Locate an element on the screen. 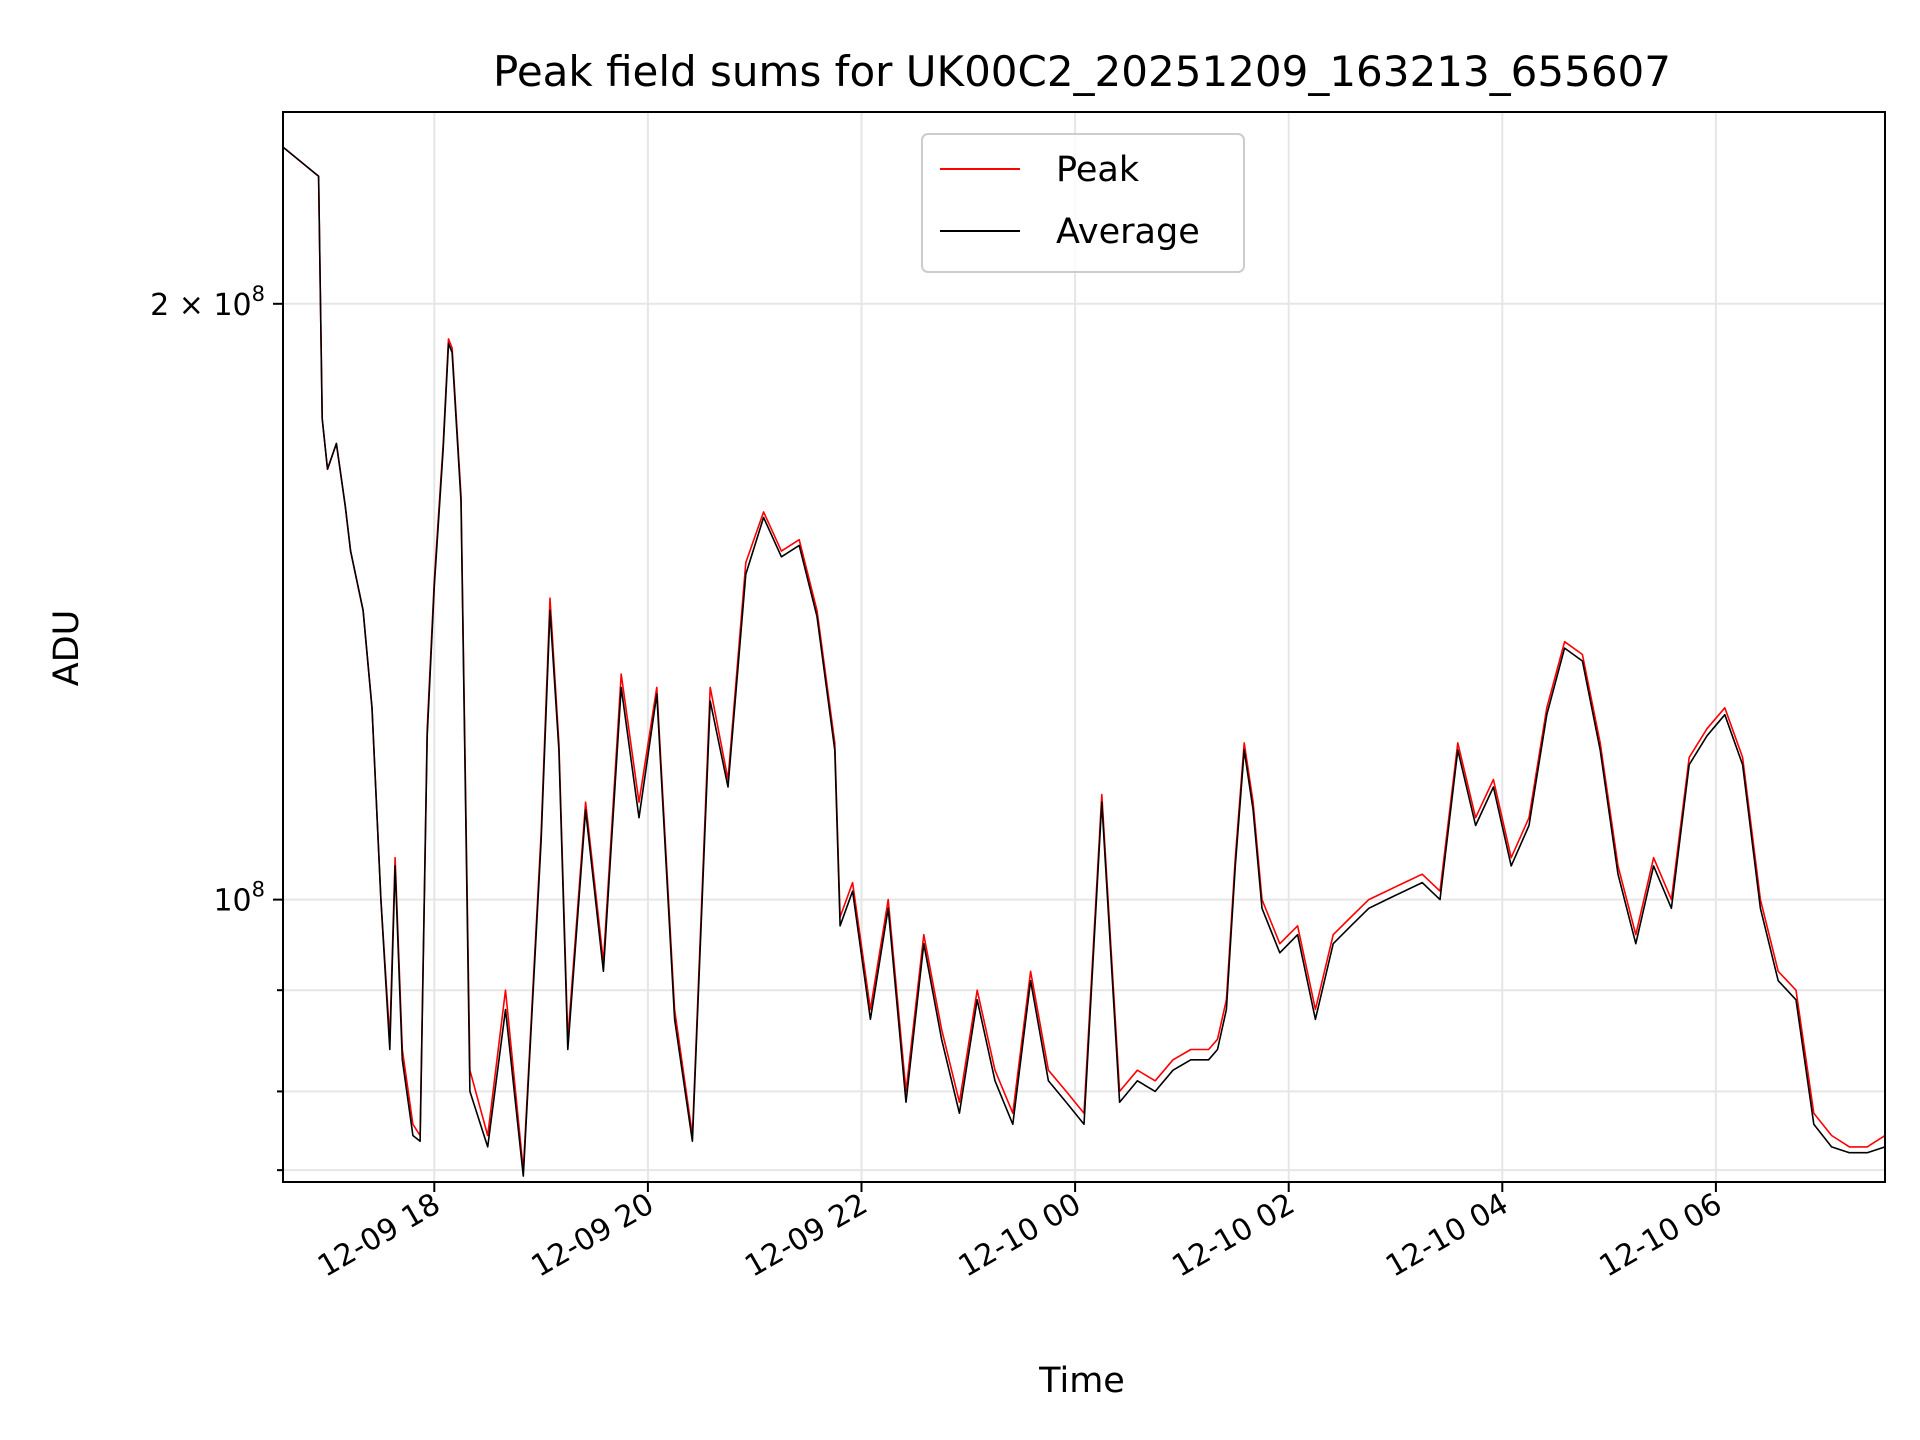 The image size is (1920, 1440). y-tick-label: 108 is located at coordinates (239, 898).